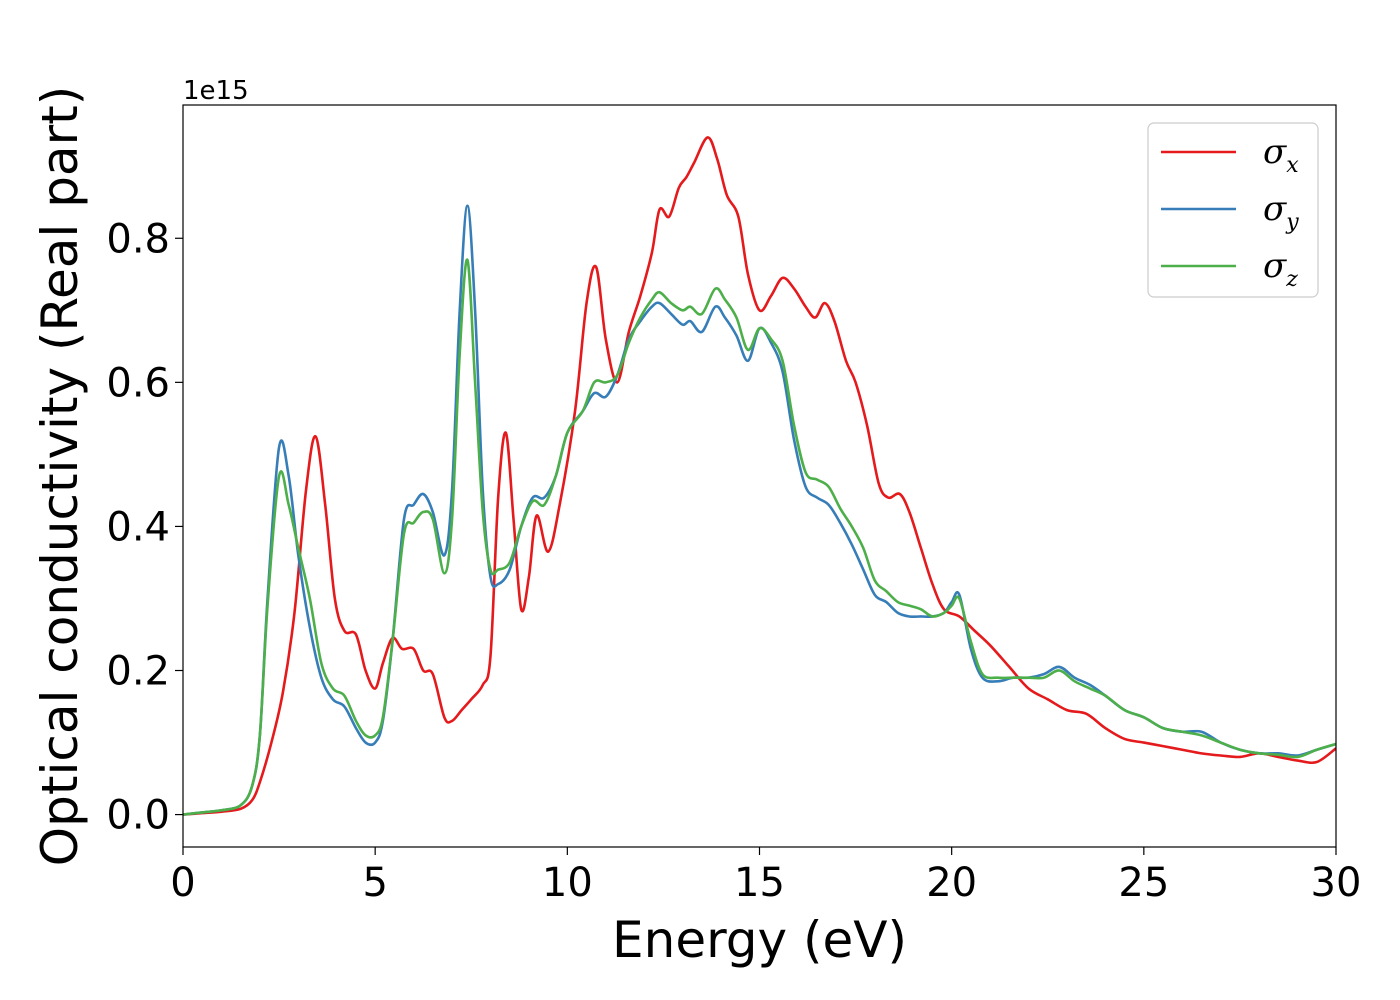  What do you see at coordinates (567, 883) in the screenshot?
I see `x-tick-label: 10` at bounding box center [567, 883].